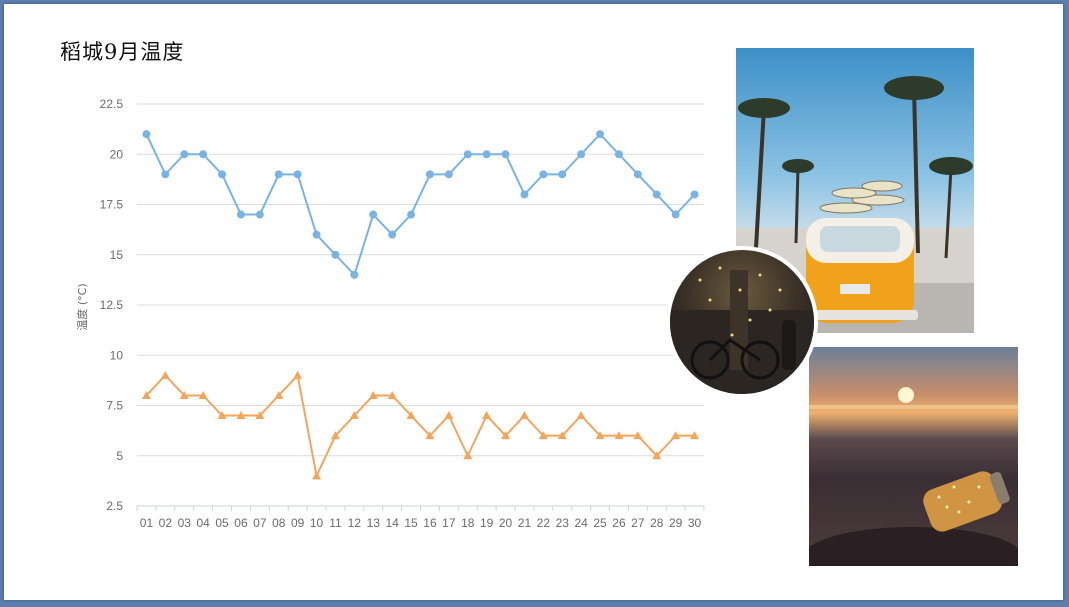  I want to click on tree-lights-photo, so click(742, 322).